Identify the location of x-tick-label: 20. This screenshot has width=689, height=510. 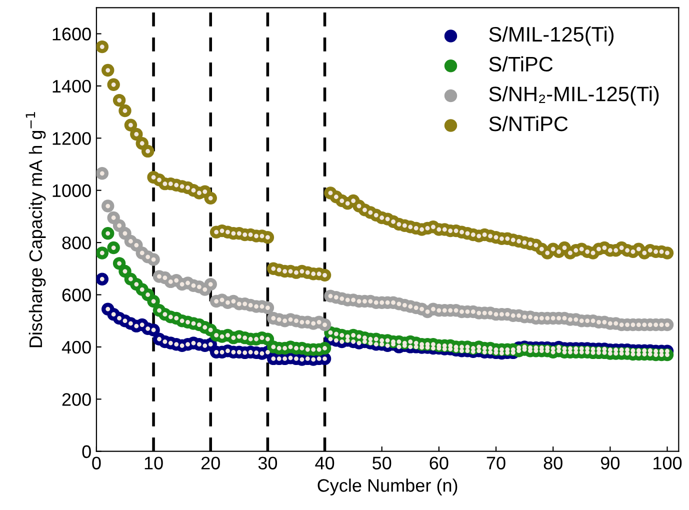
(210, 463).